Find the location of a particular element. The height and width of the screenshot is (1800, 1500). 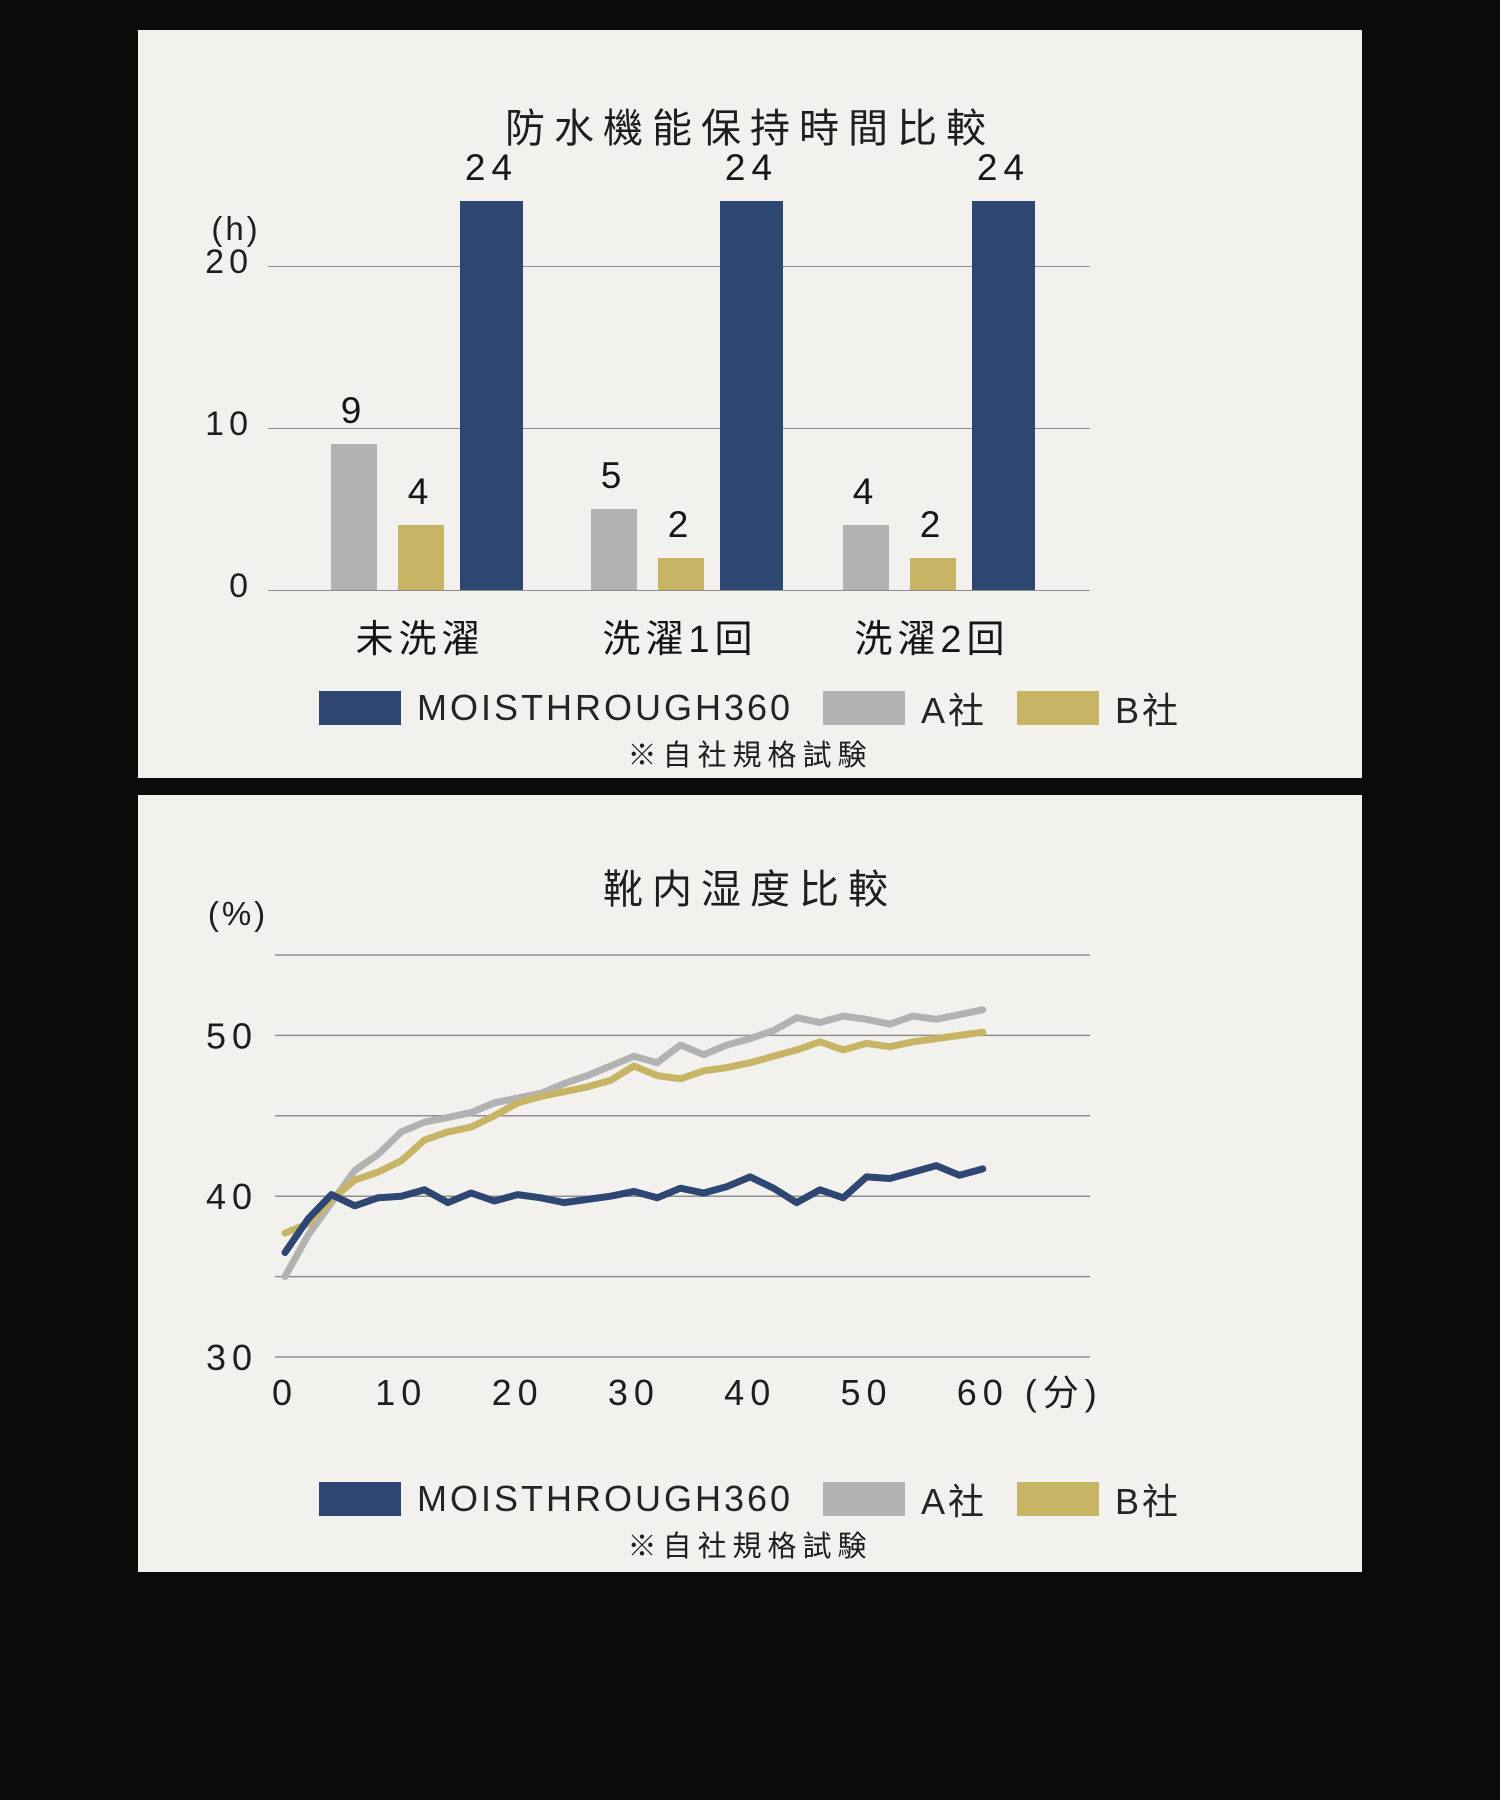

line-chart-x-tick: 0 is located at coordinates (285, 1392).